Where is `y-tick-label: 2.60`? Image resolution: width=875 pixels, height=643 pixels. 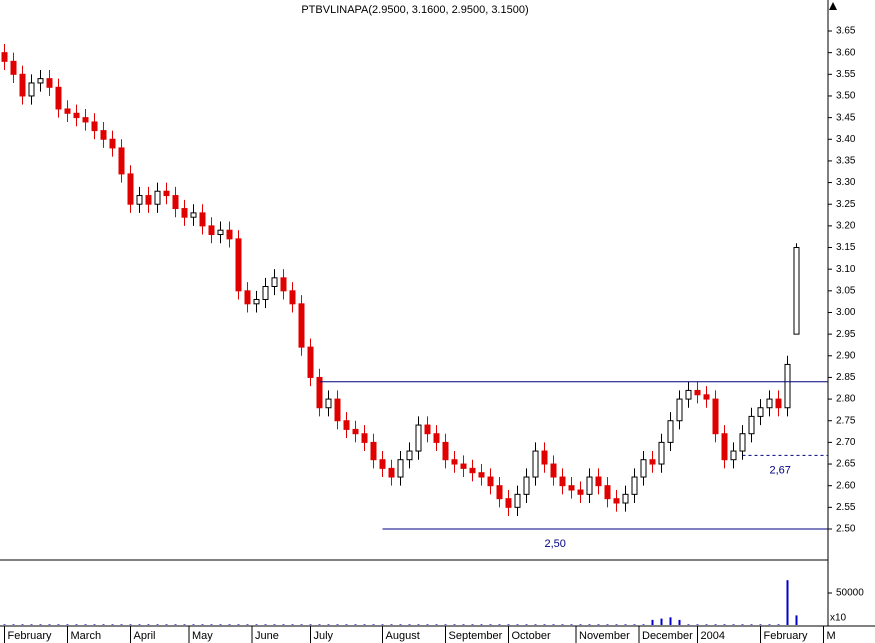
y-tick-label: 2.60 is located at coordinates (846, 485).